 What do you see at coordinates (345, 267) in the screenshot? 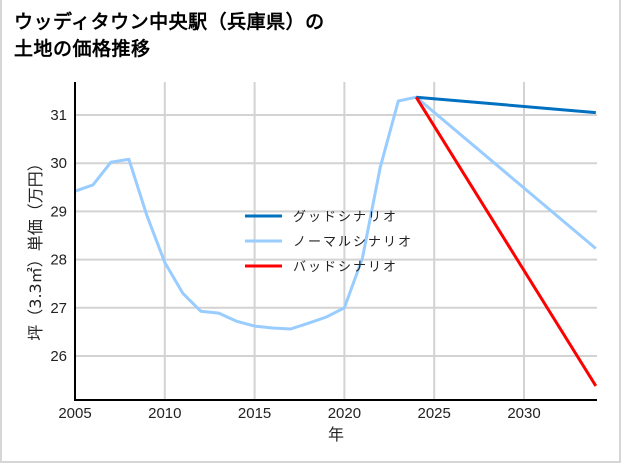
I see `legend-label: バッドシナリオ` at bounding box center [345, 267].